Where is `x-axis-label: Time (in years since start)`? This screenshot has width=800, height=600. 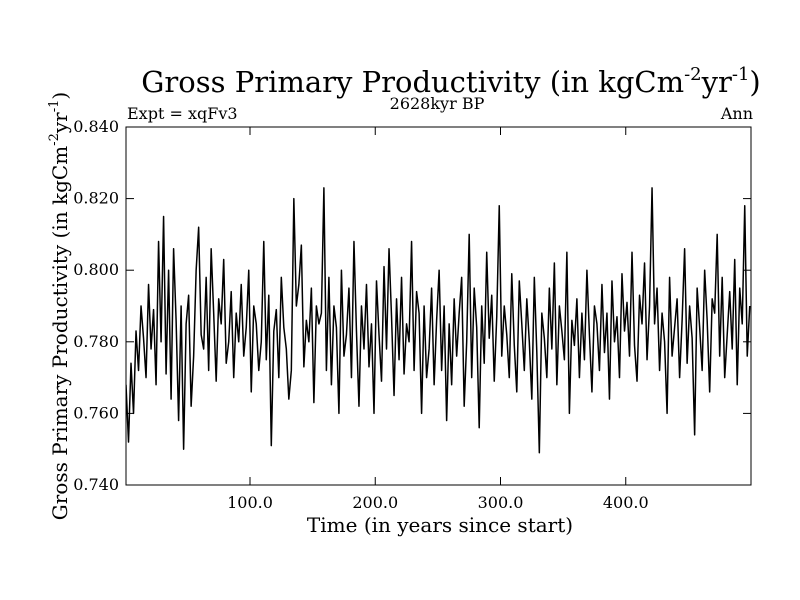 x-axis-label: Time (in years since start) is located at coordinates (440, 525).